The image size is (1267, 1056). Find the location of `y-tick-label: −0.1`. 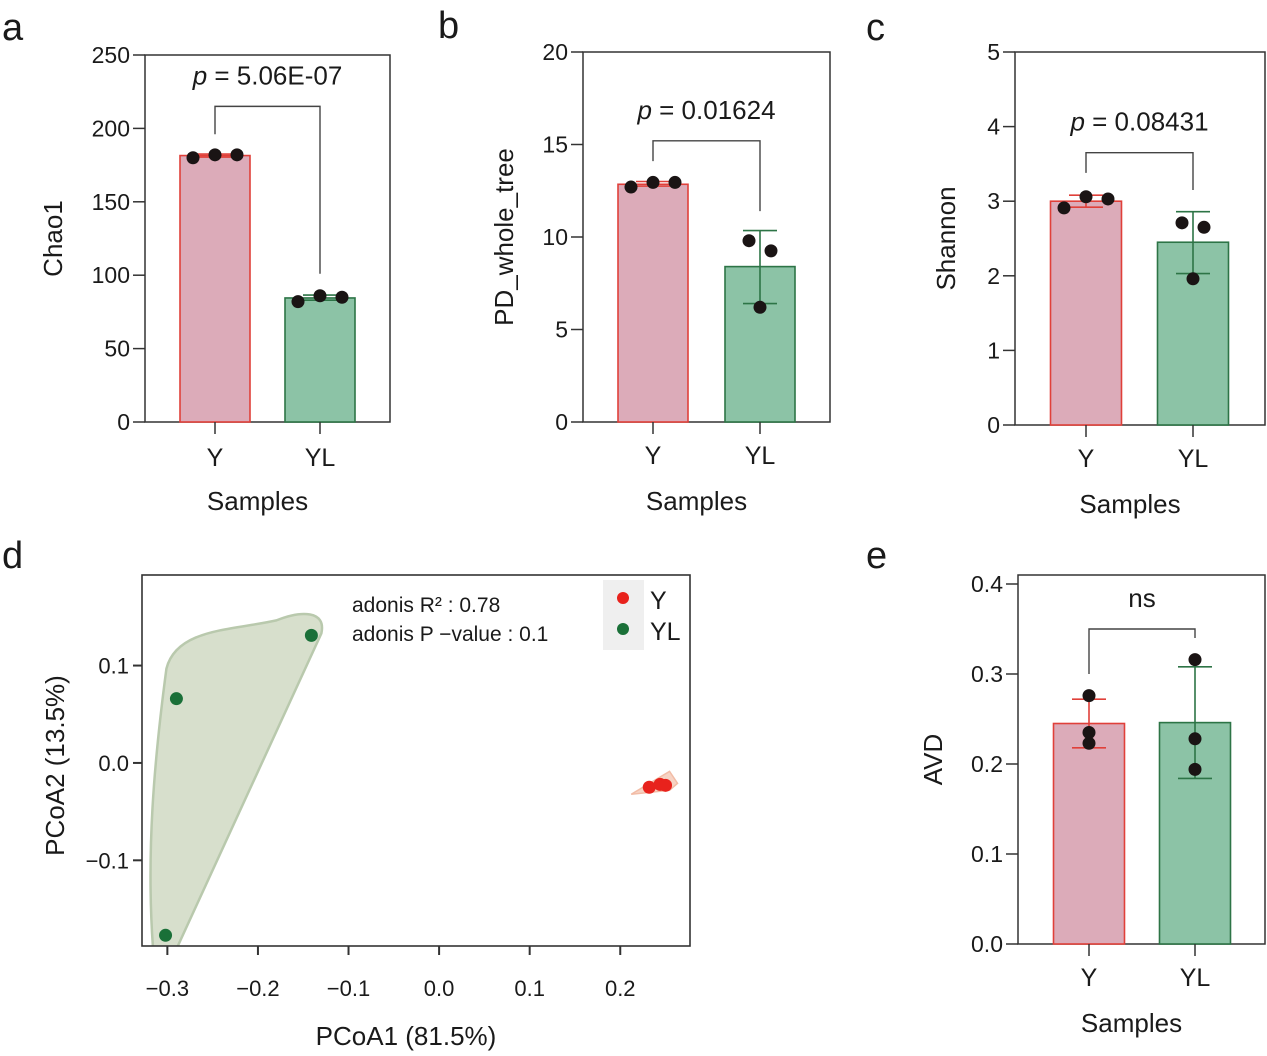

y-tick-label: −0.1 is located at coordinates (107, 860).